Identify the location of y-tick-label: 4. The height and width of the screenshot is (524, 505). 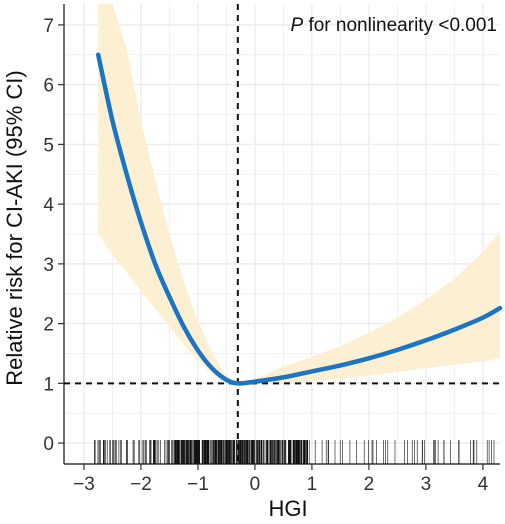
(48, 205).